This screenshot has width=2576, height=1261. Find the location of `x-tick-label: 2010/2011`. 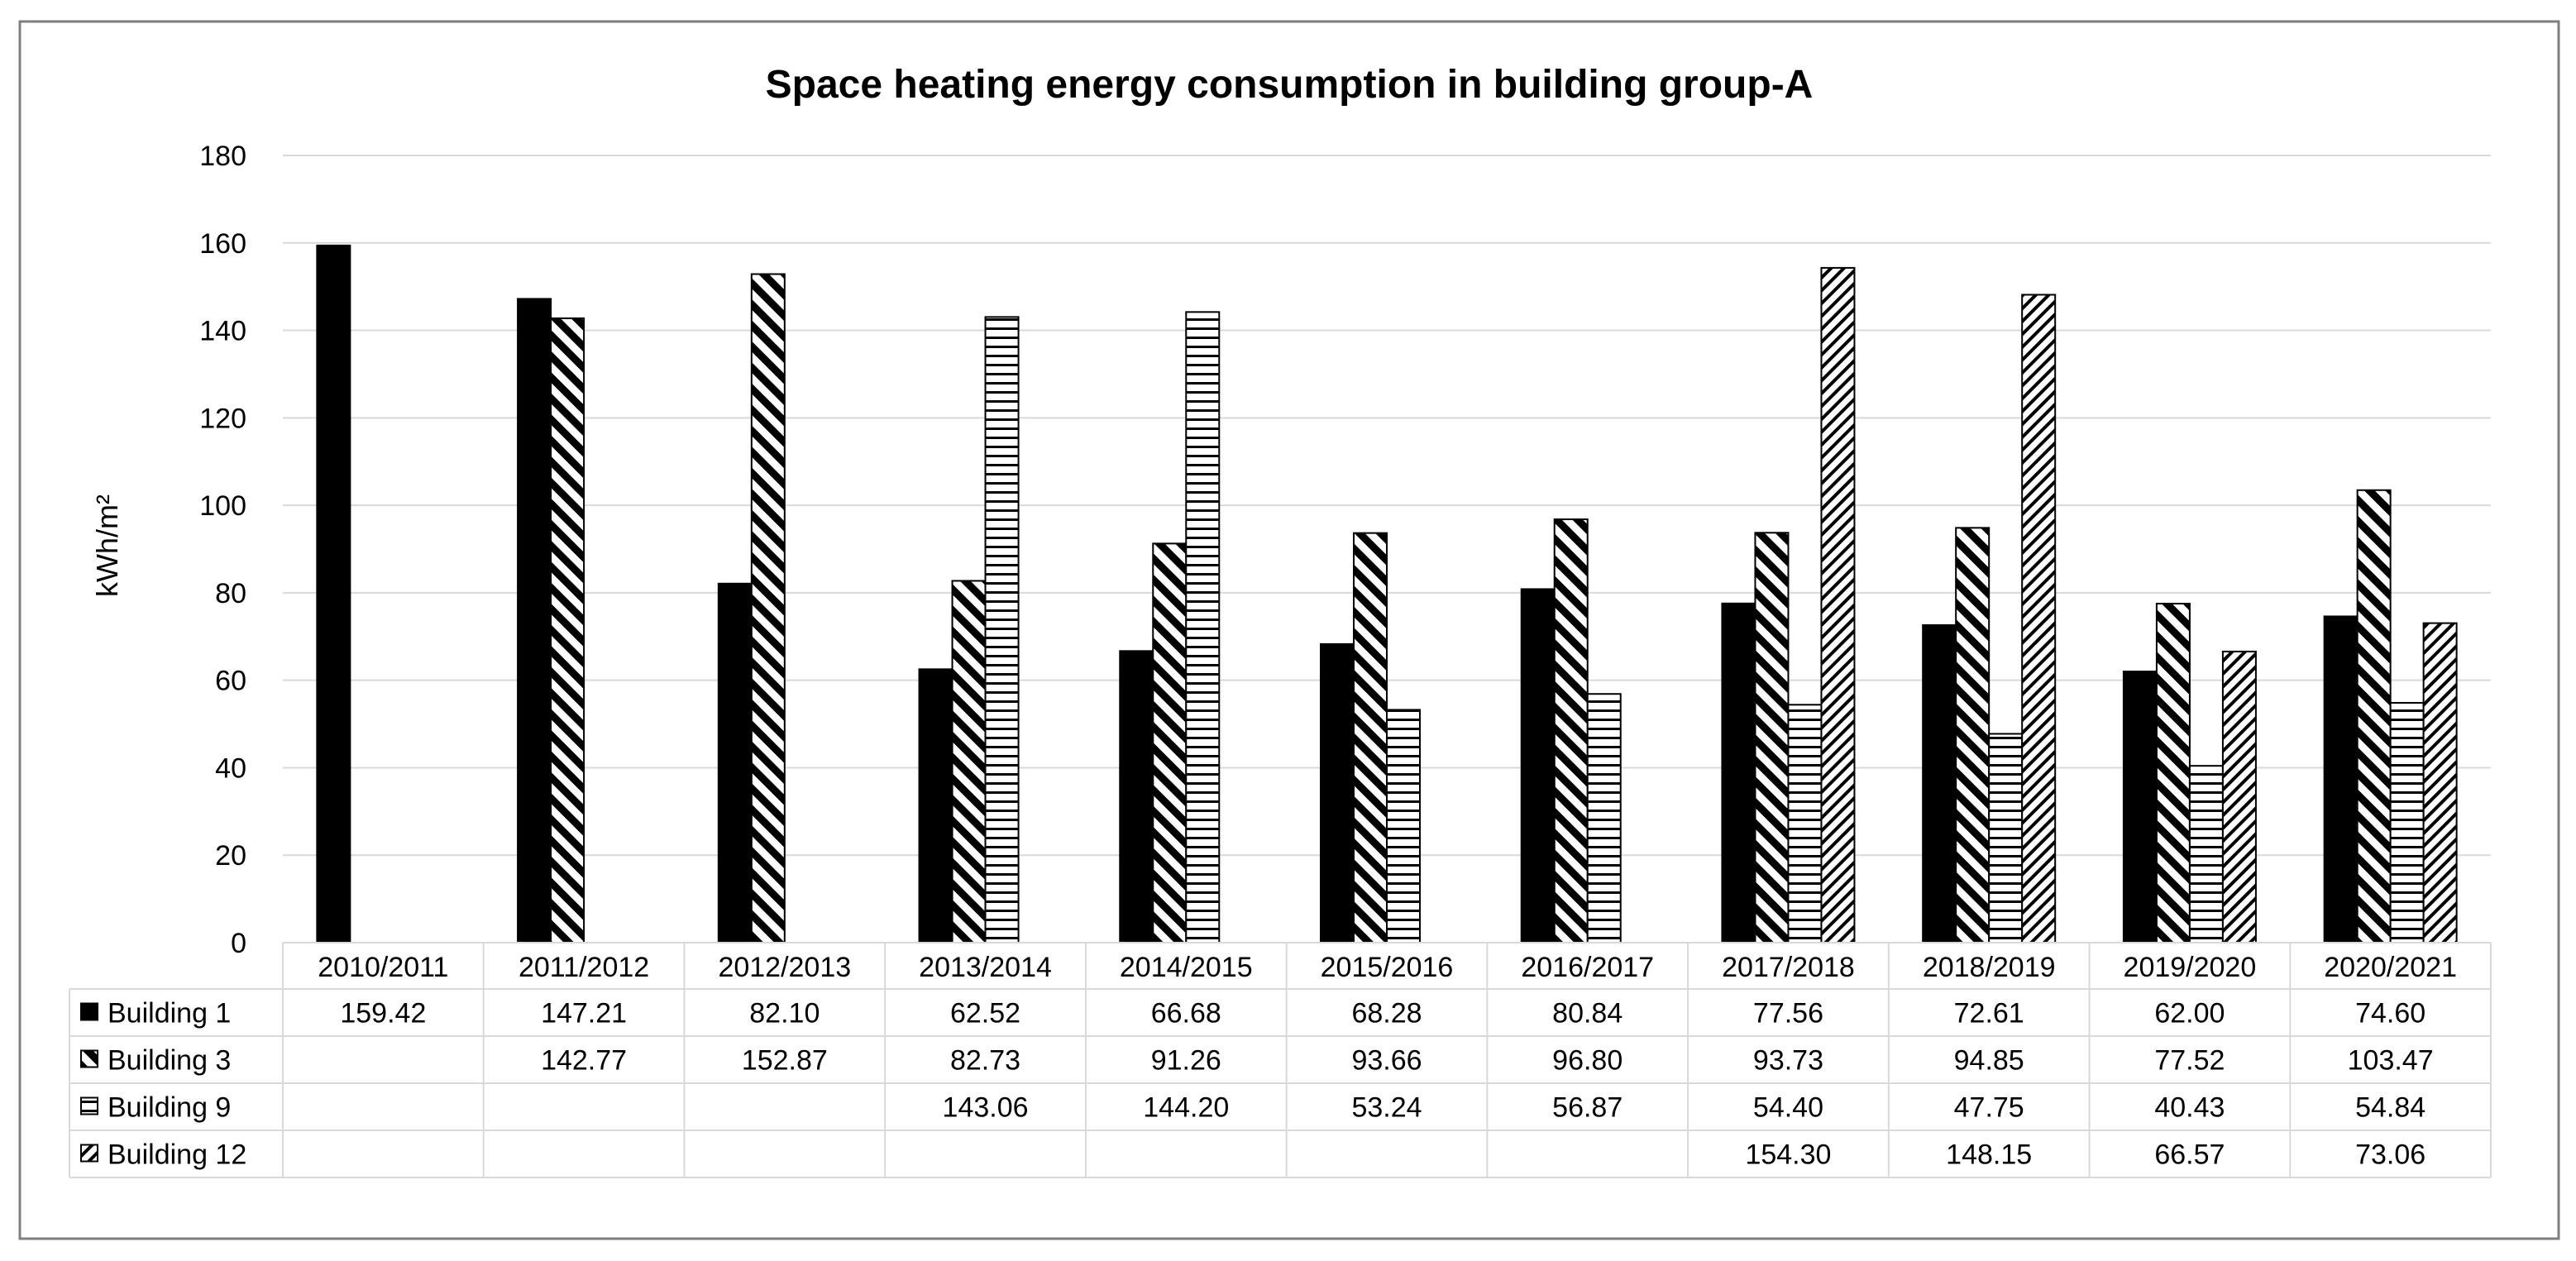

x-tick-label: 2010/2011 is located at coordinates (383, 967).